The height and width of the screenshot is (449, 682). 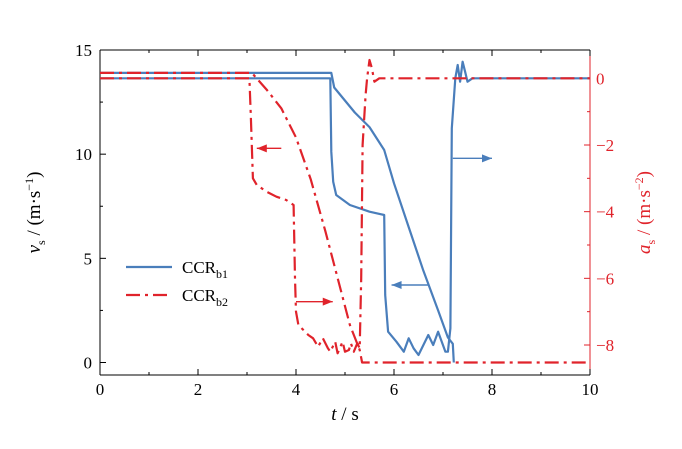 I want to click on x-axis-title: t / s, so click(x=344, y=414).